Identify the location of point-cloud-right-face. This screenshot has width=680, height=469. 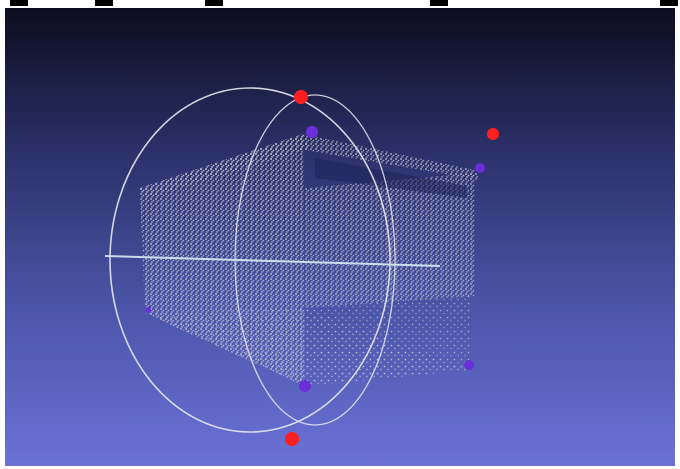
(390, 240).